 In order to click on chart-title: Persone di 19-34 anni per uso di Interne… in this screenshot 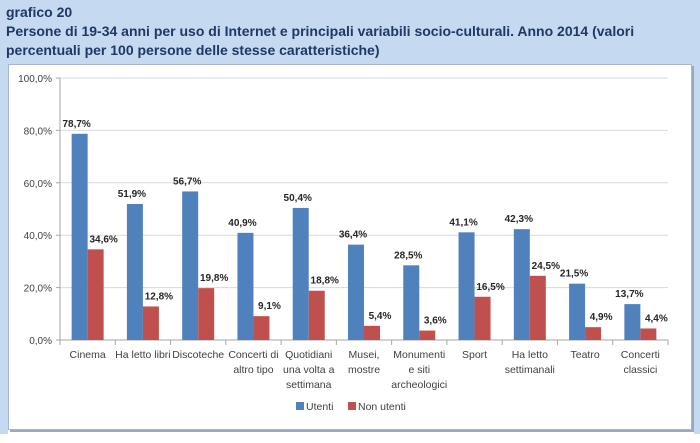, I will do `click(320, 40)`.